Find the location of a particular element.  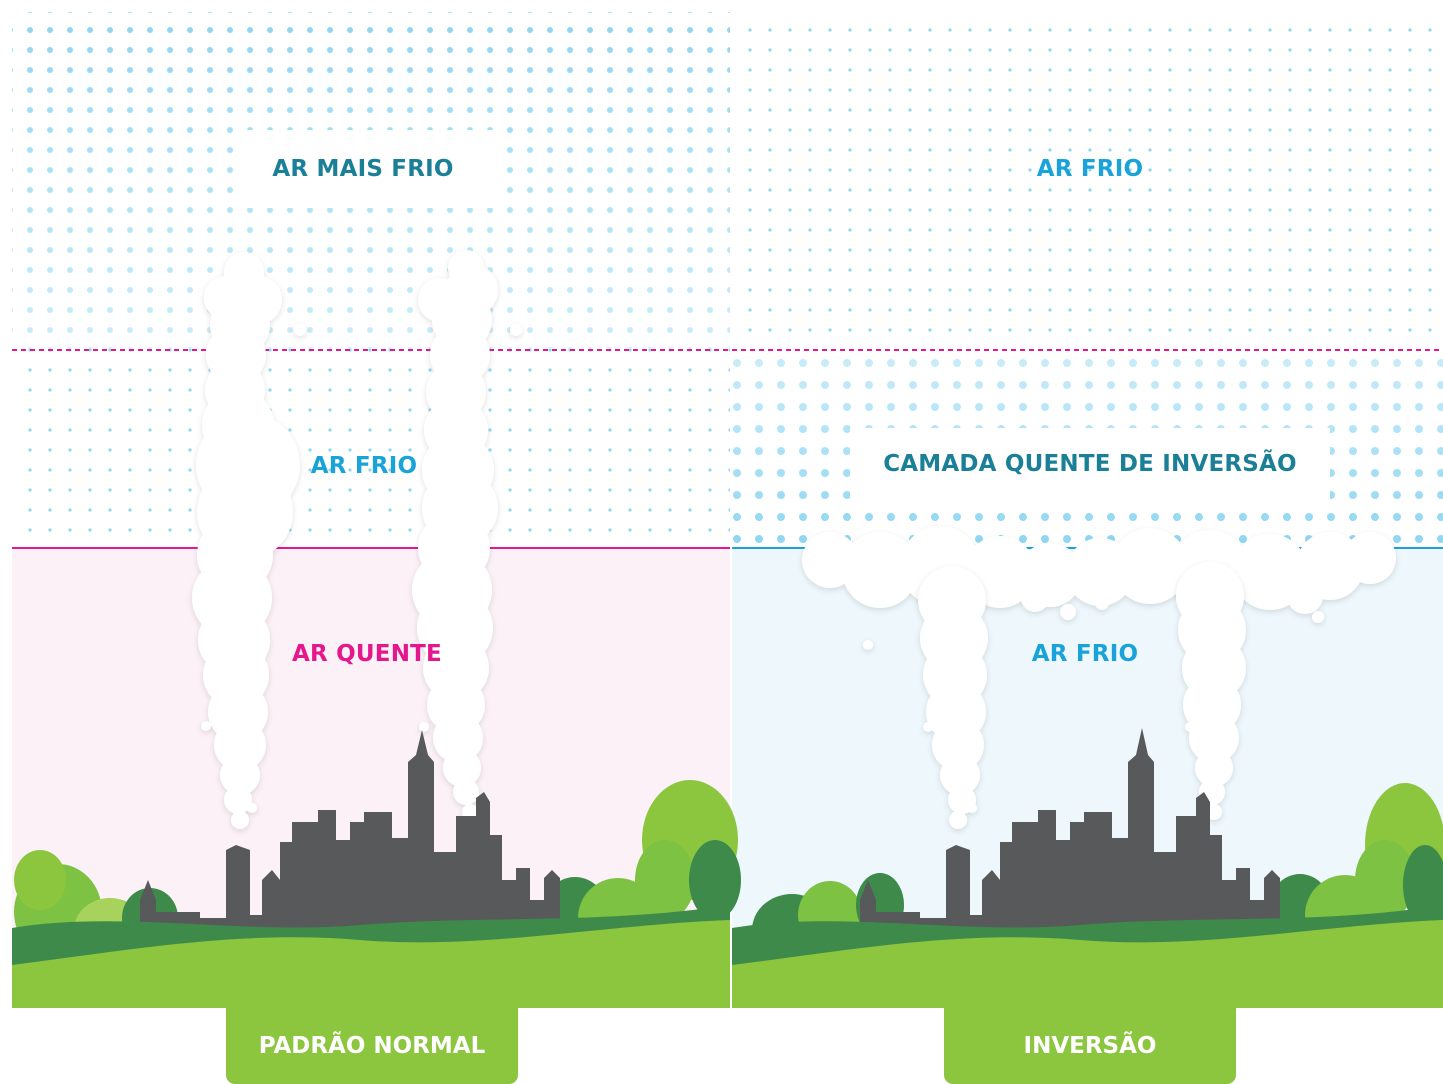

inversion-middle-label: CAMADA QUENTE DE INVERSÃO is located at coordinates (1090, 464).